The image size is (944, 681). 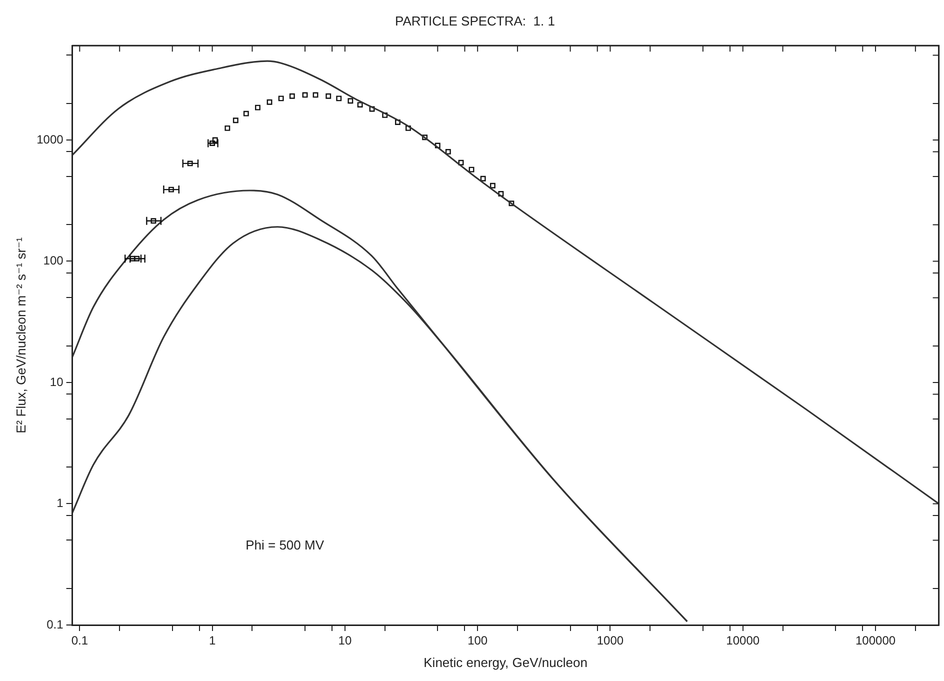 I want to click on x-tick-label: 0.1, so click(x=79, y=641).